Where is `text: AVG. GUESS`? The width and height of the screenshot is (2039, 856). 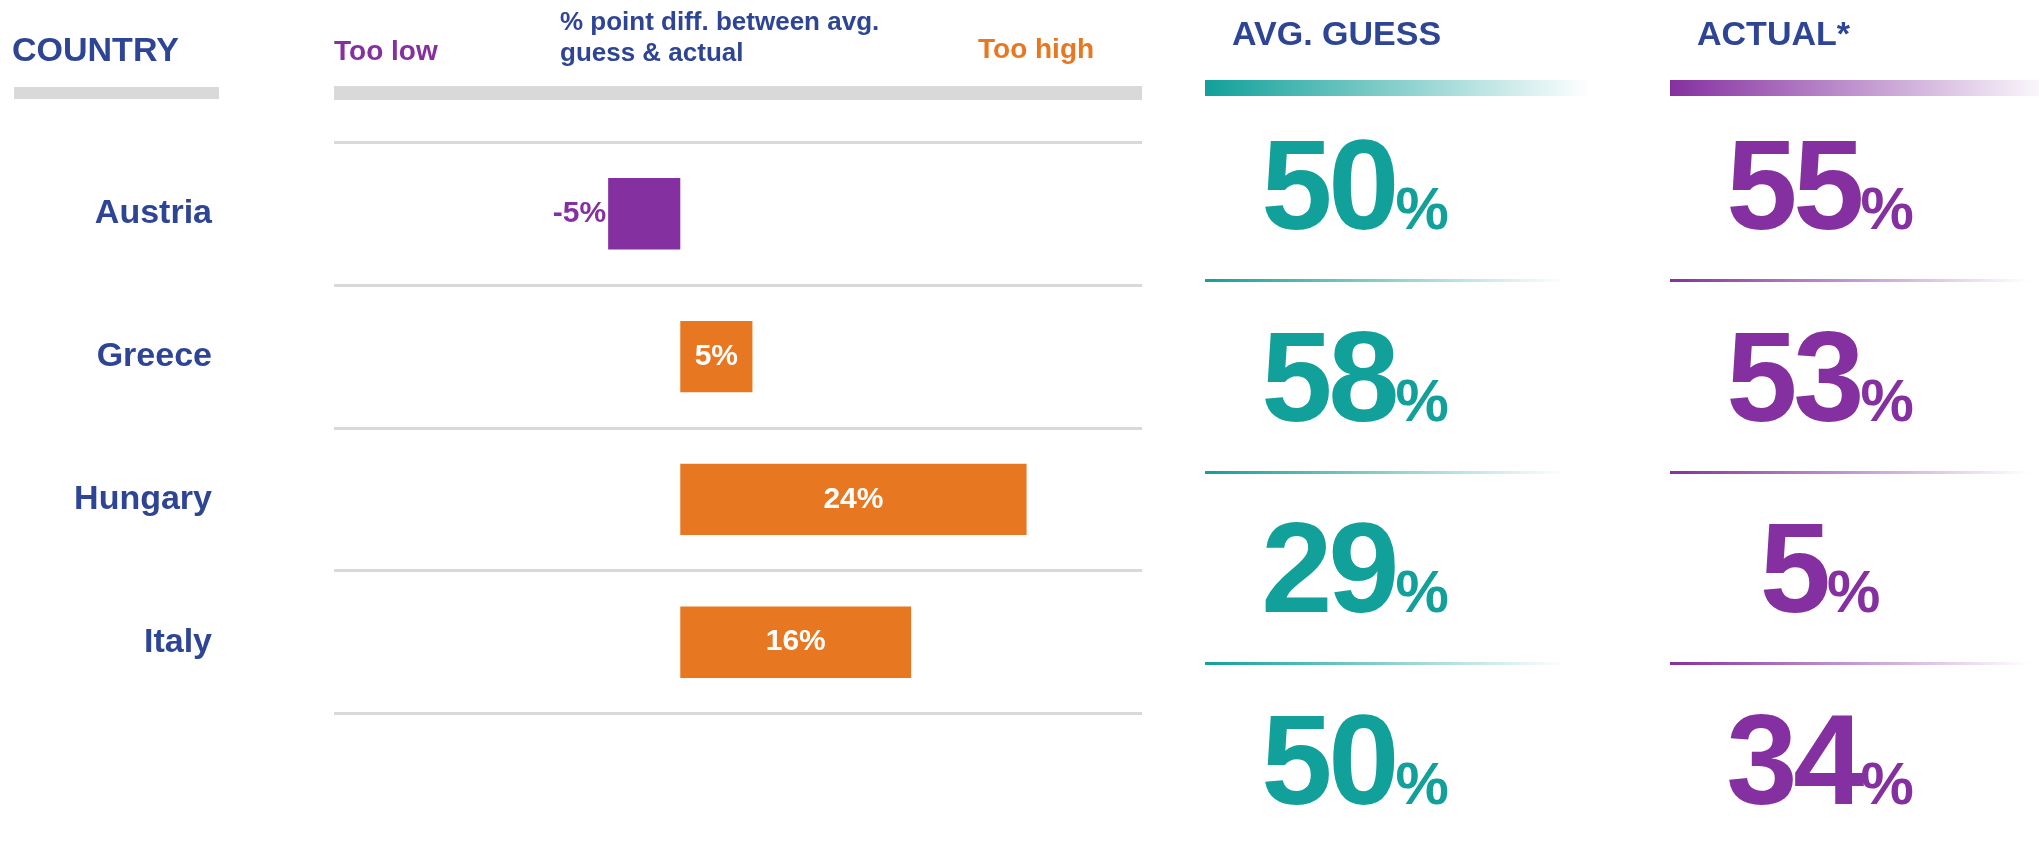
text: AVG. GUESS is located at coordinates (1337, 33).